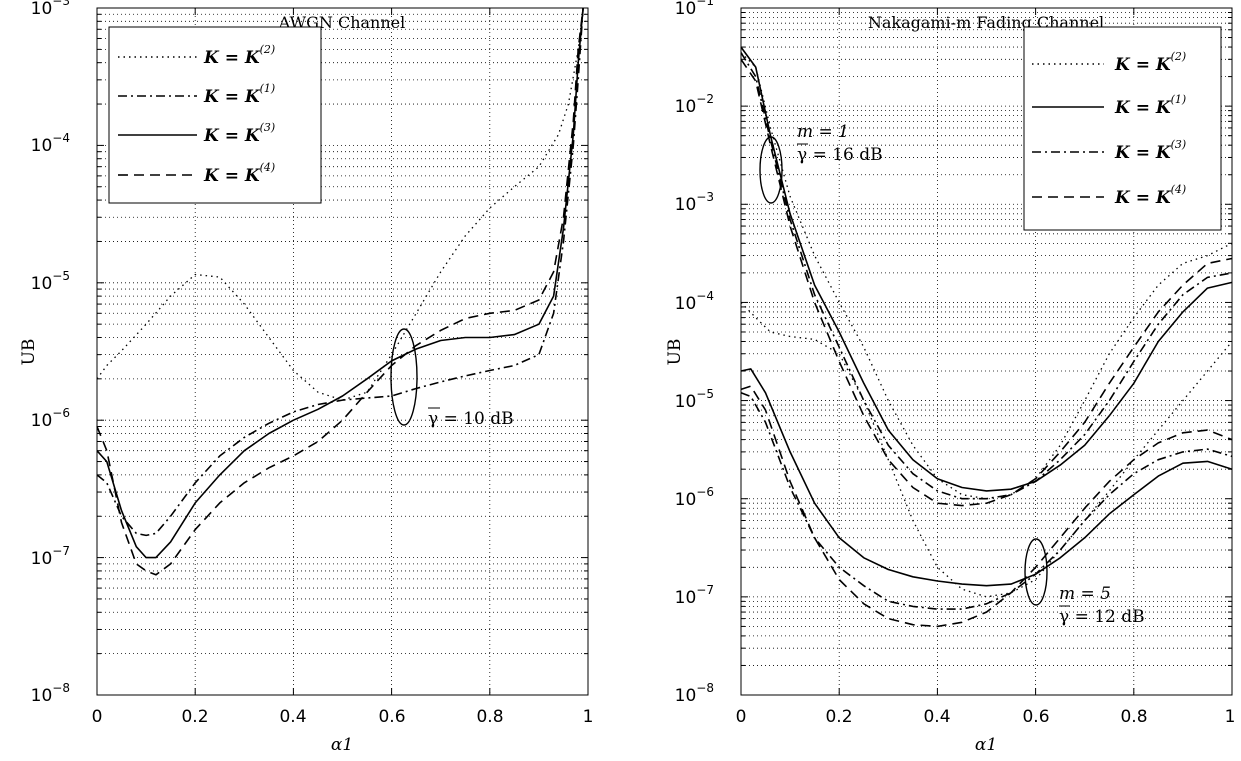 This screenshot has height=761, width=1241. What do you see at coordinates (239, 133) in the screenshot?
I see `awgn-legend-entry: K = K(3)` at bounding box center [239, 133].